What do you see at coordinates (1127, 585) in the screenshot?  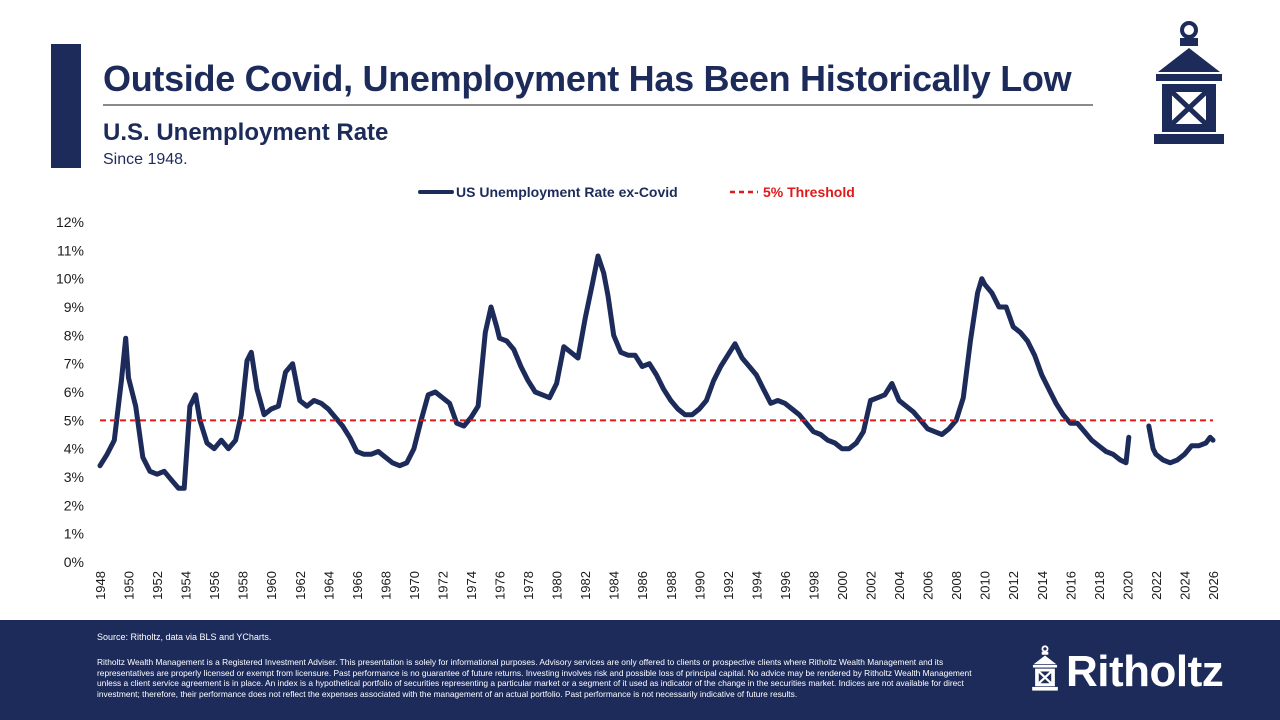 I see `x-tick-label: 2020` at bounding box center [1127, 585].